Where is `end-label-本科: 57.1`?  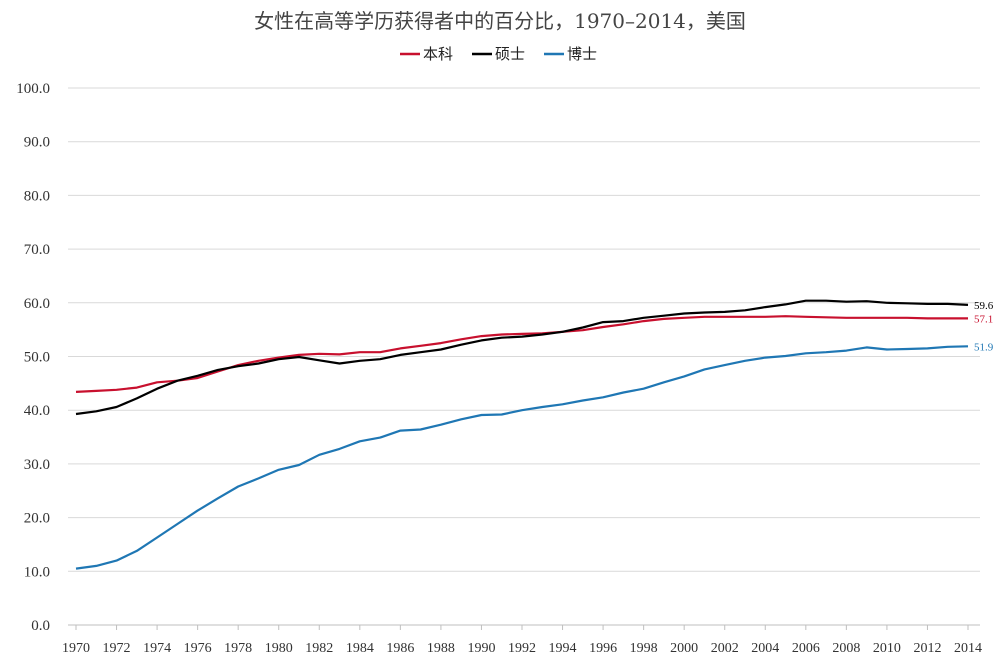
end-label-本科: 57.1 is located at coordinates (983, 319).